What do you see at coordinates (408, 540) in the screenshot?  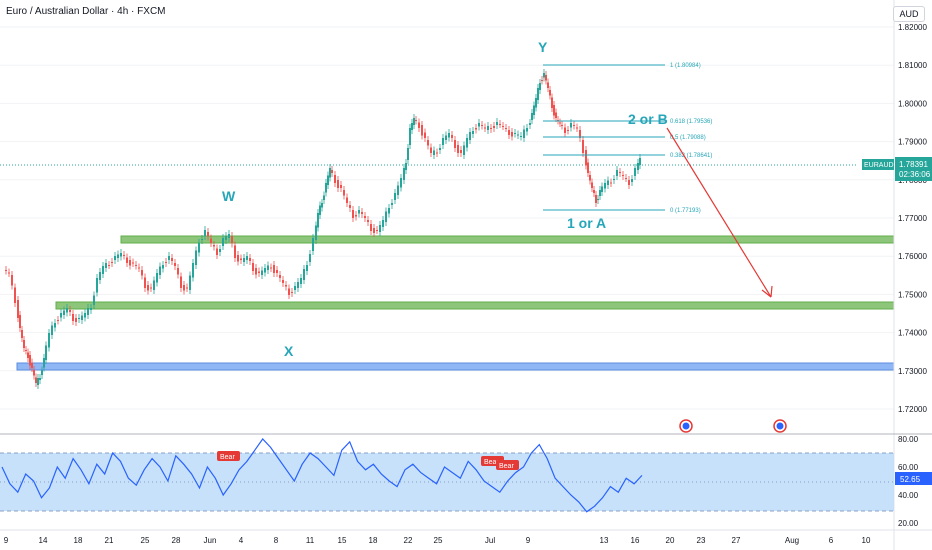 I see `time-tick-label: 22` at bounding box center [408, 540].